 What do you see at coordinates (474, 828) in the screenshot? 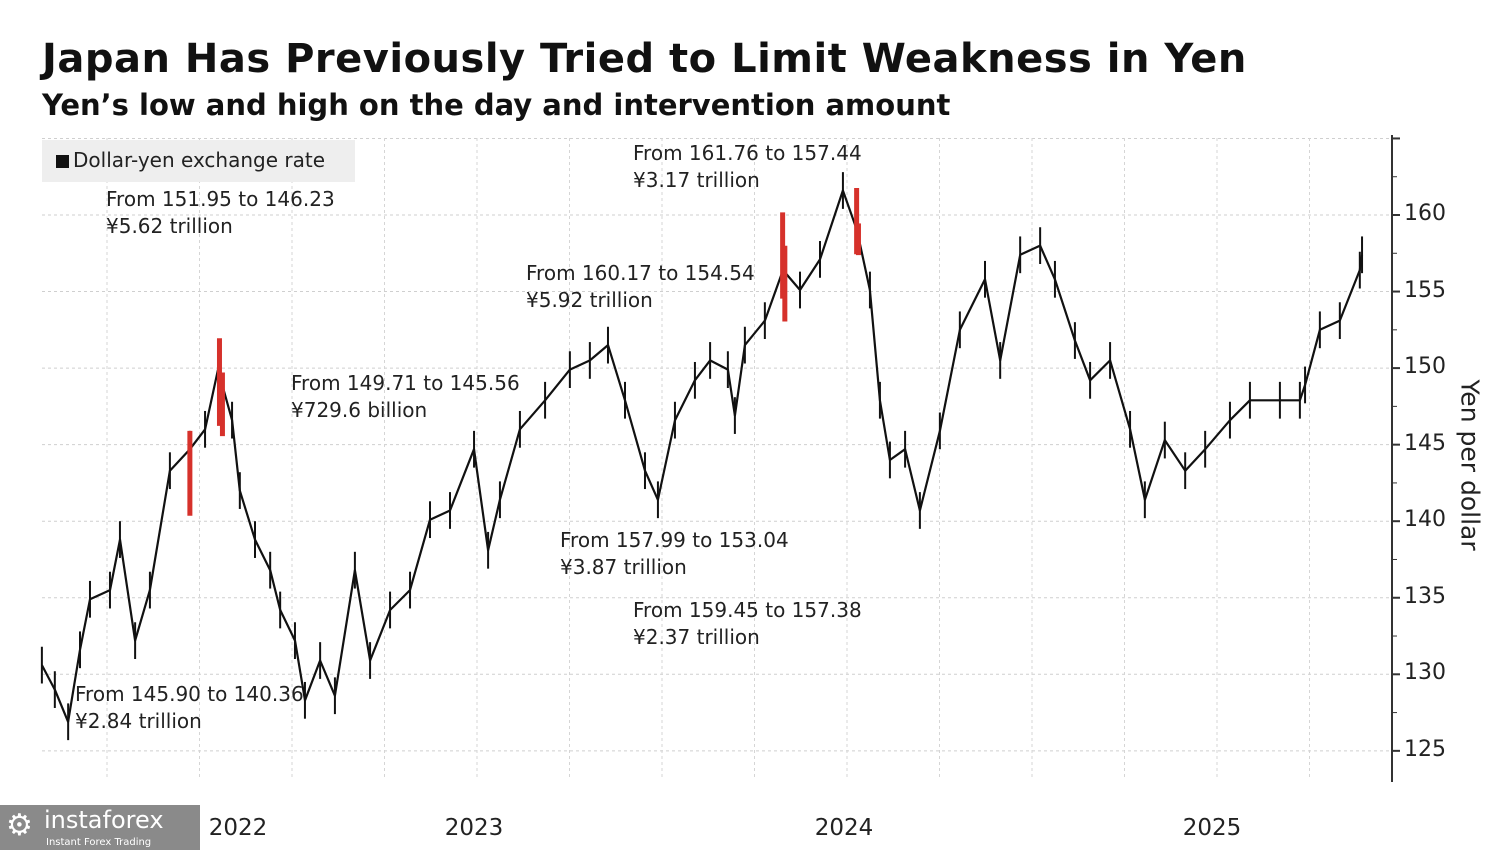
I see `x-tick-label: 2023` at bounding box center [474, 828].